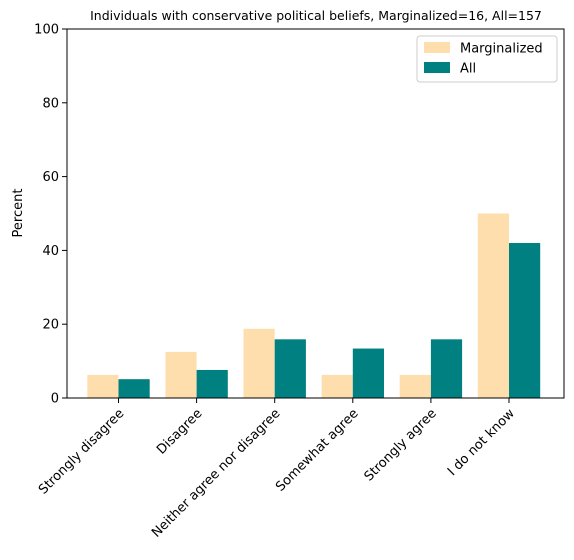 This screenshot has height=560, width=574. I want to click on y-tick-label-1: 20, so click(50, 325).